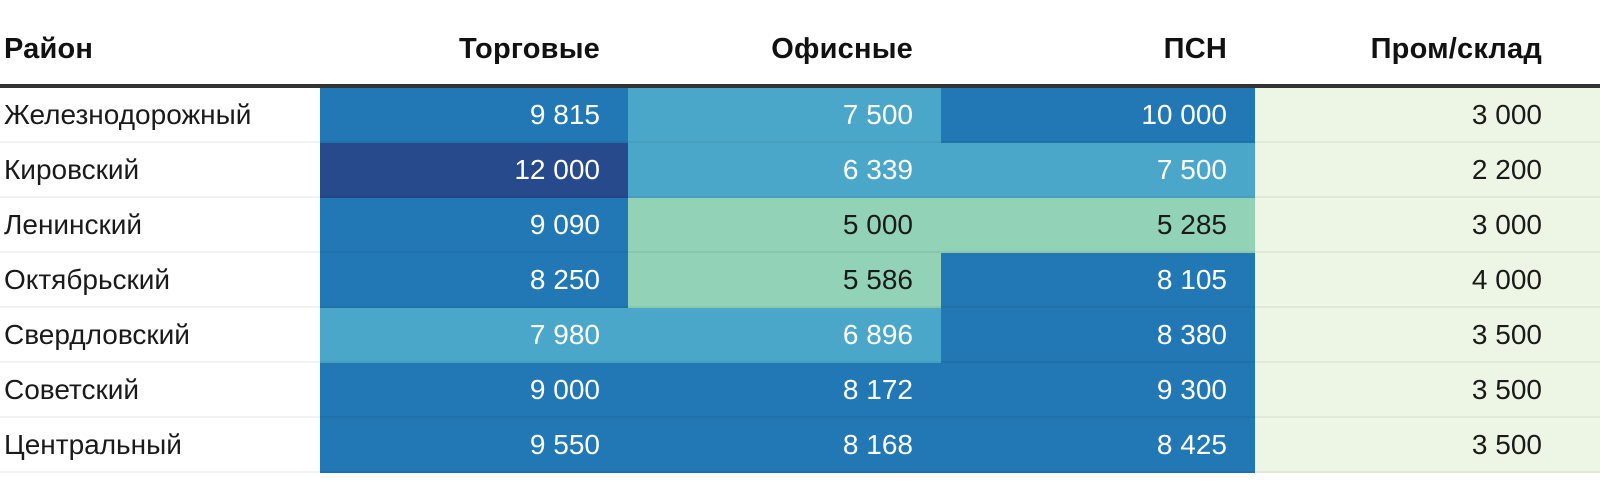 This screenshot has width=1600, height=498. What do you see at coordinates (160, 390) in the screenshot?
I see `district-name-cell: Советский` at bounding box center [160, 390].